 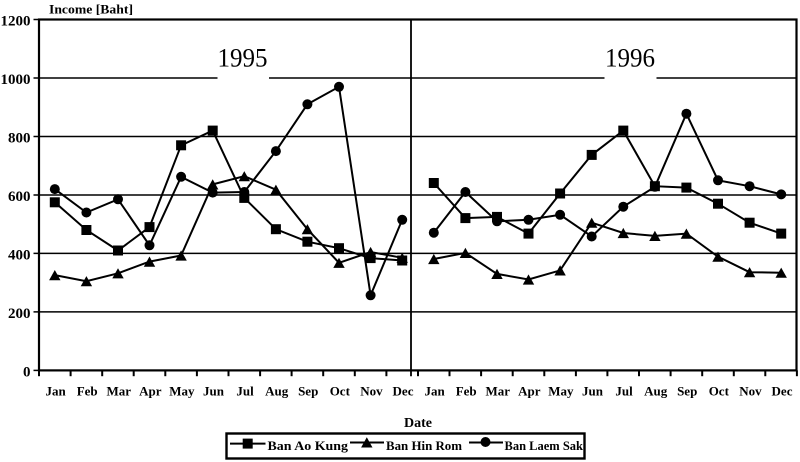 What do you see at coordinates (544, 445) in the screenshot?
I see `svg-text: Ban Laem Sak` at bounding box center [544, 445].